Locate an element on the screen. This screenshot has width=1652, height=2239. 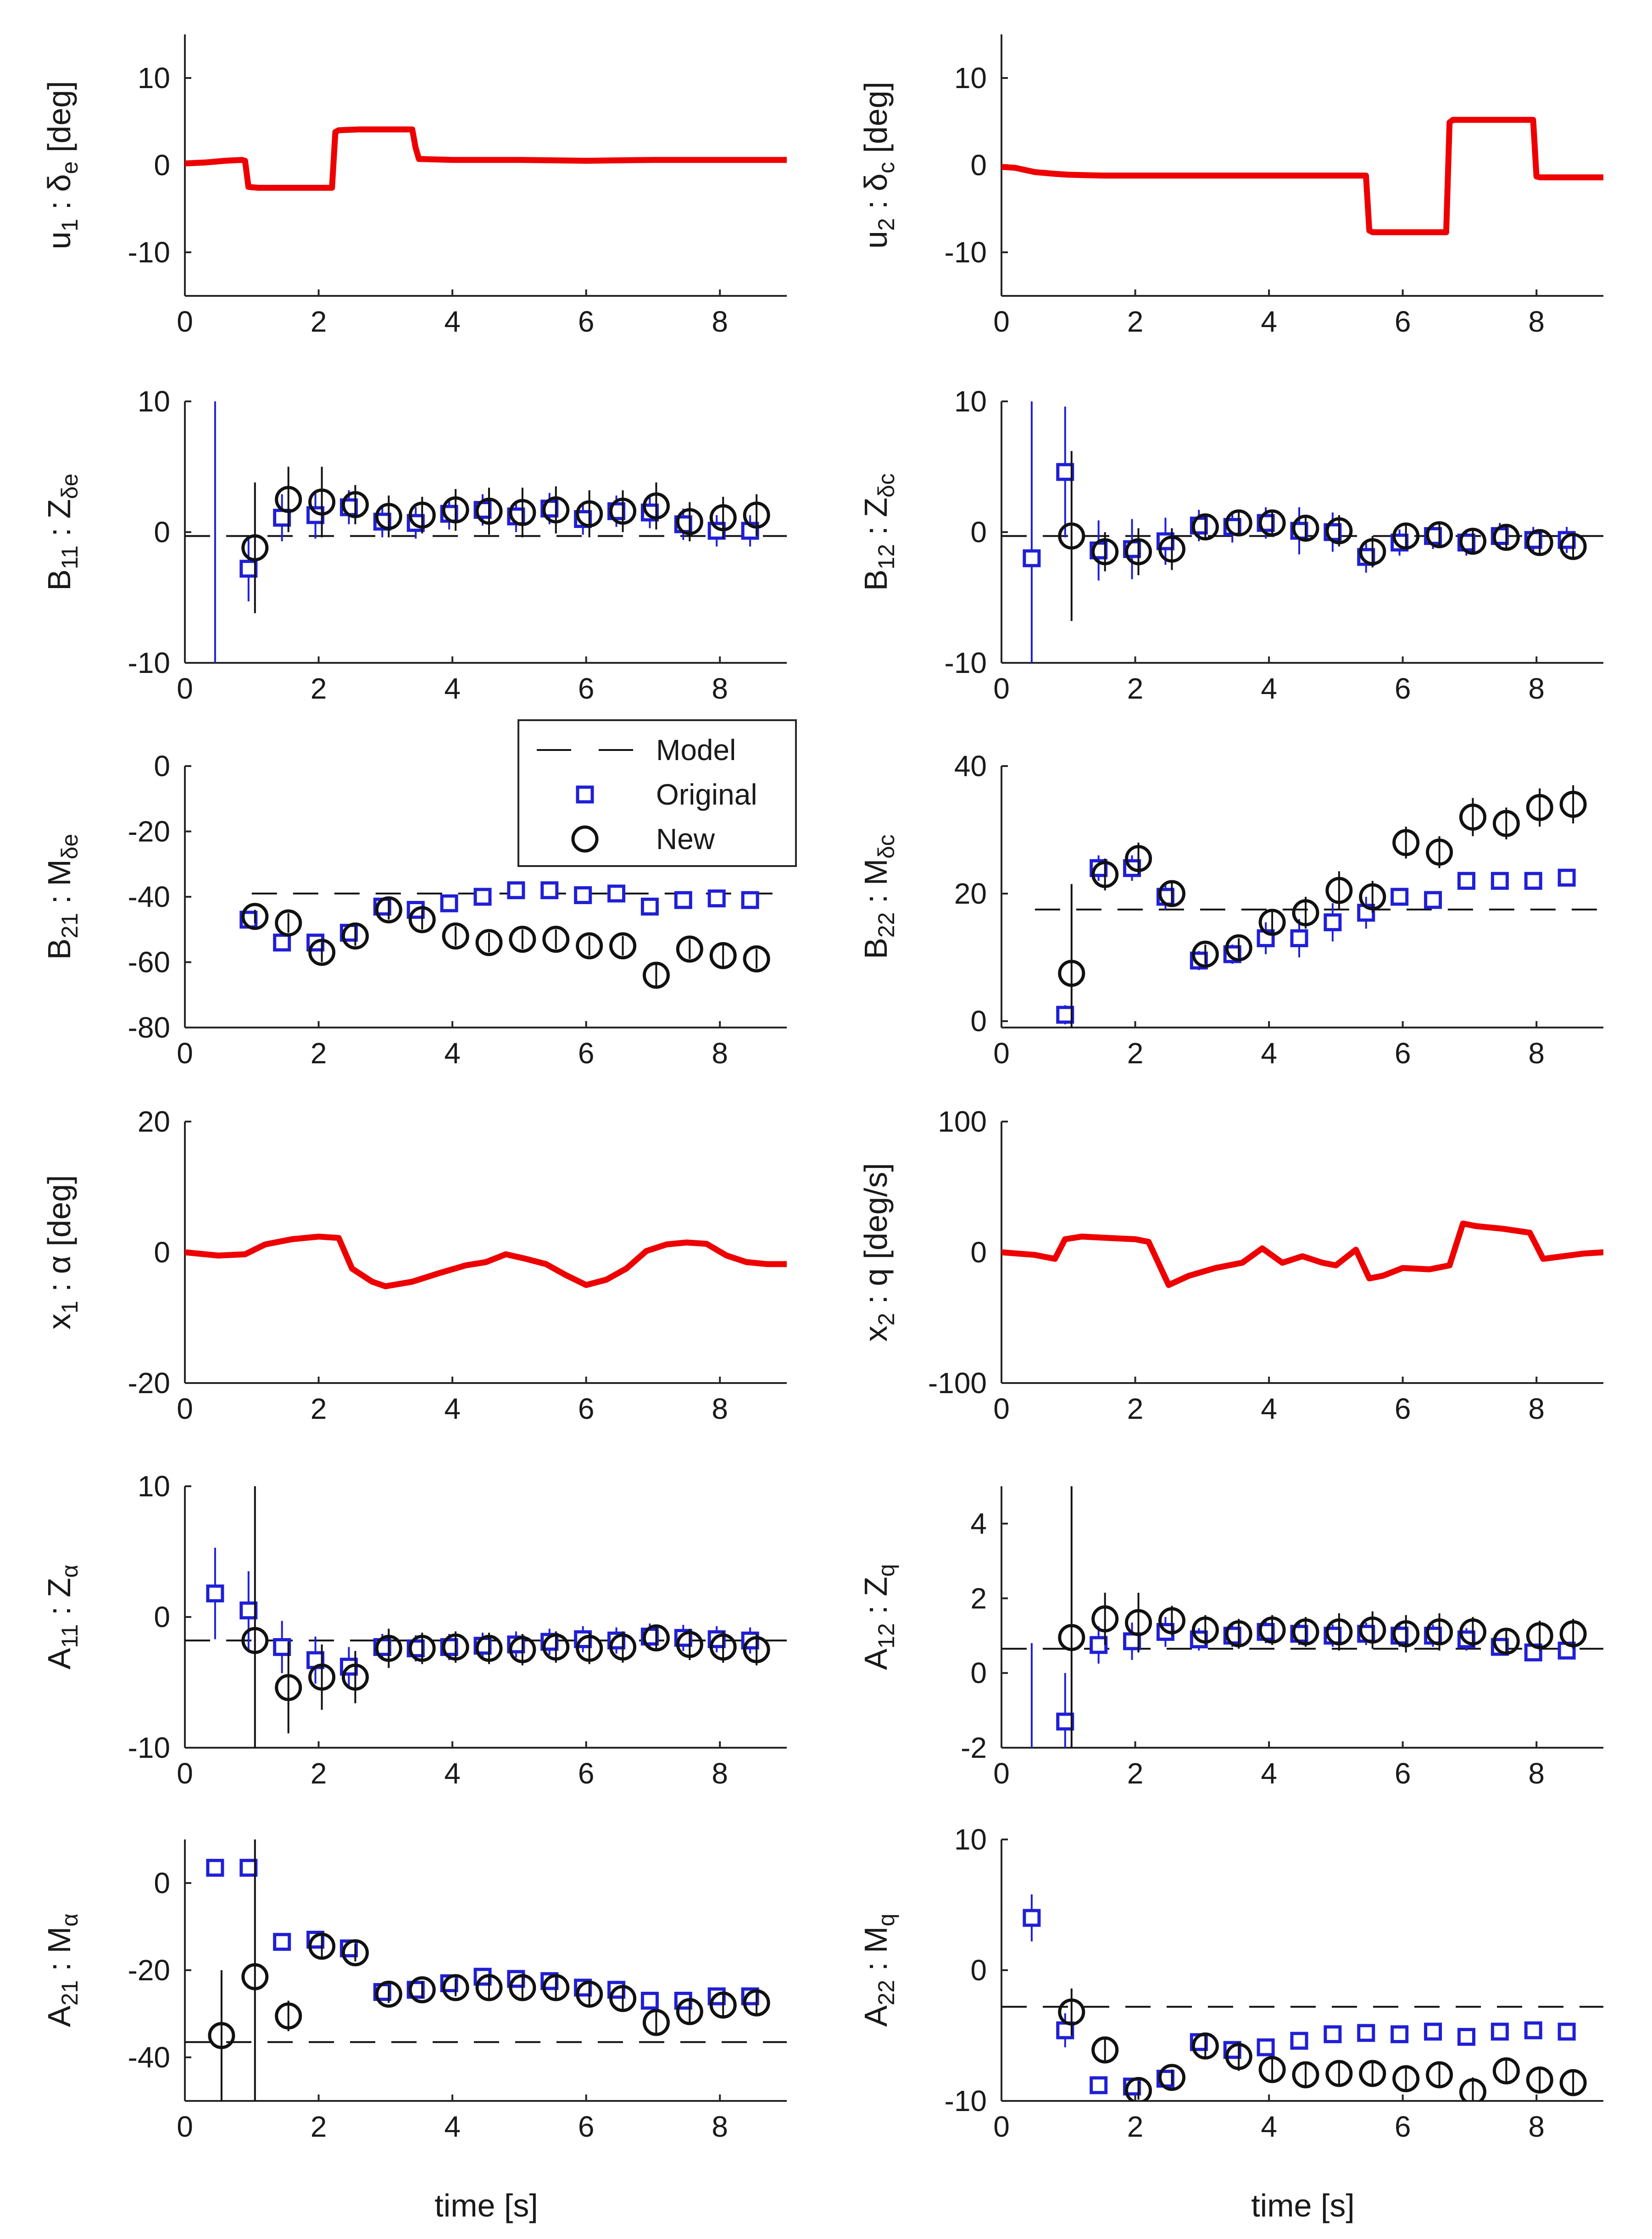
y-axis-label: B11​ : Zδe​ is located at coordinates (62, 531).